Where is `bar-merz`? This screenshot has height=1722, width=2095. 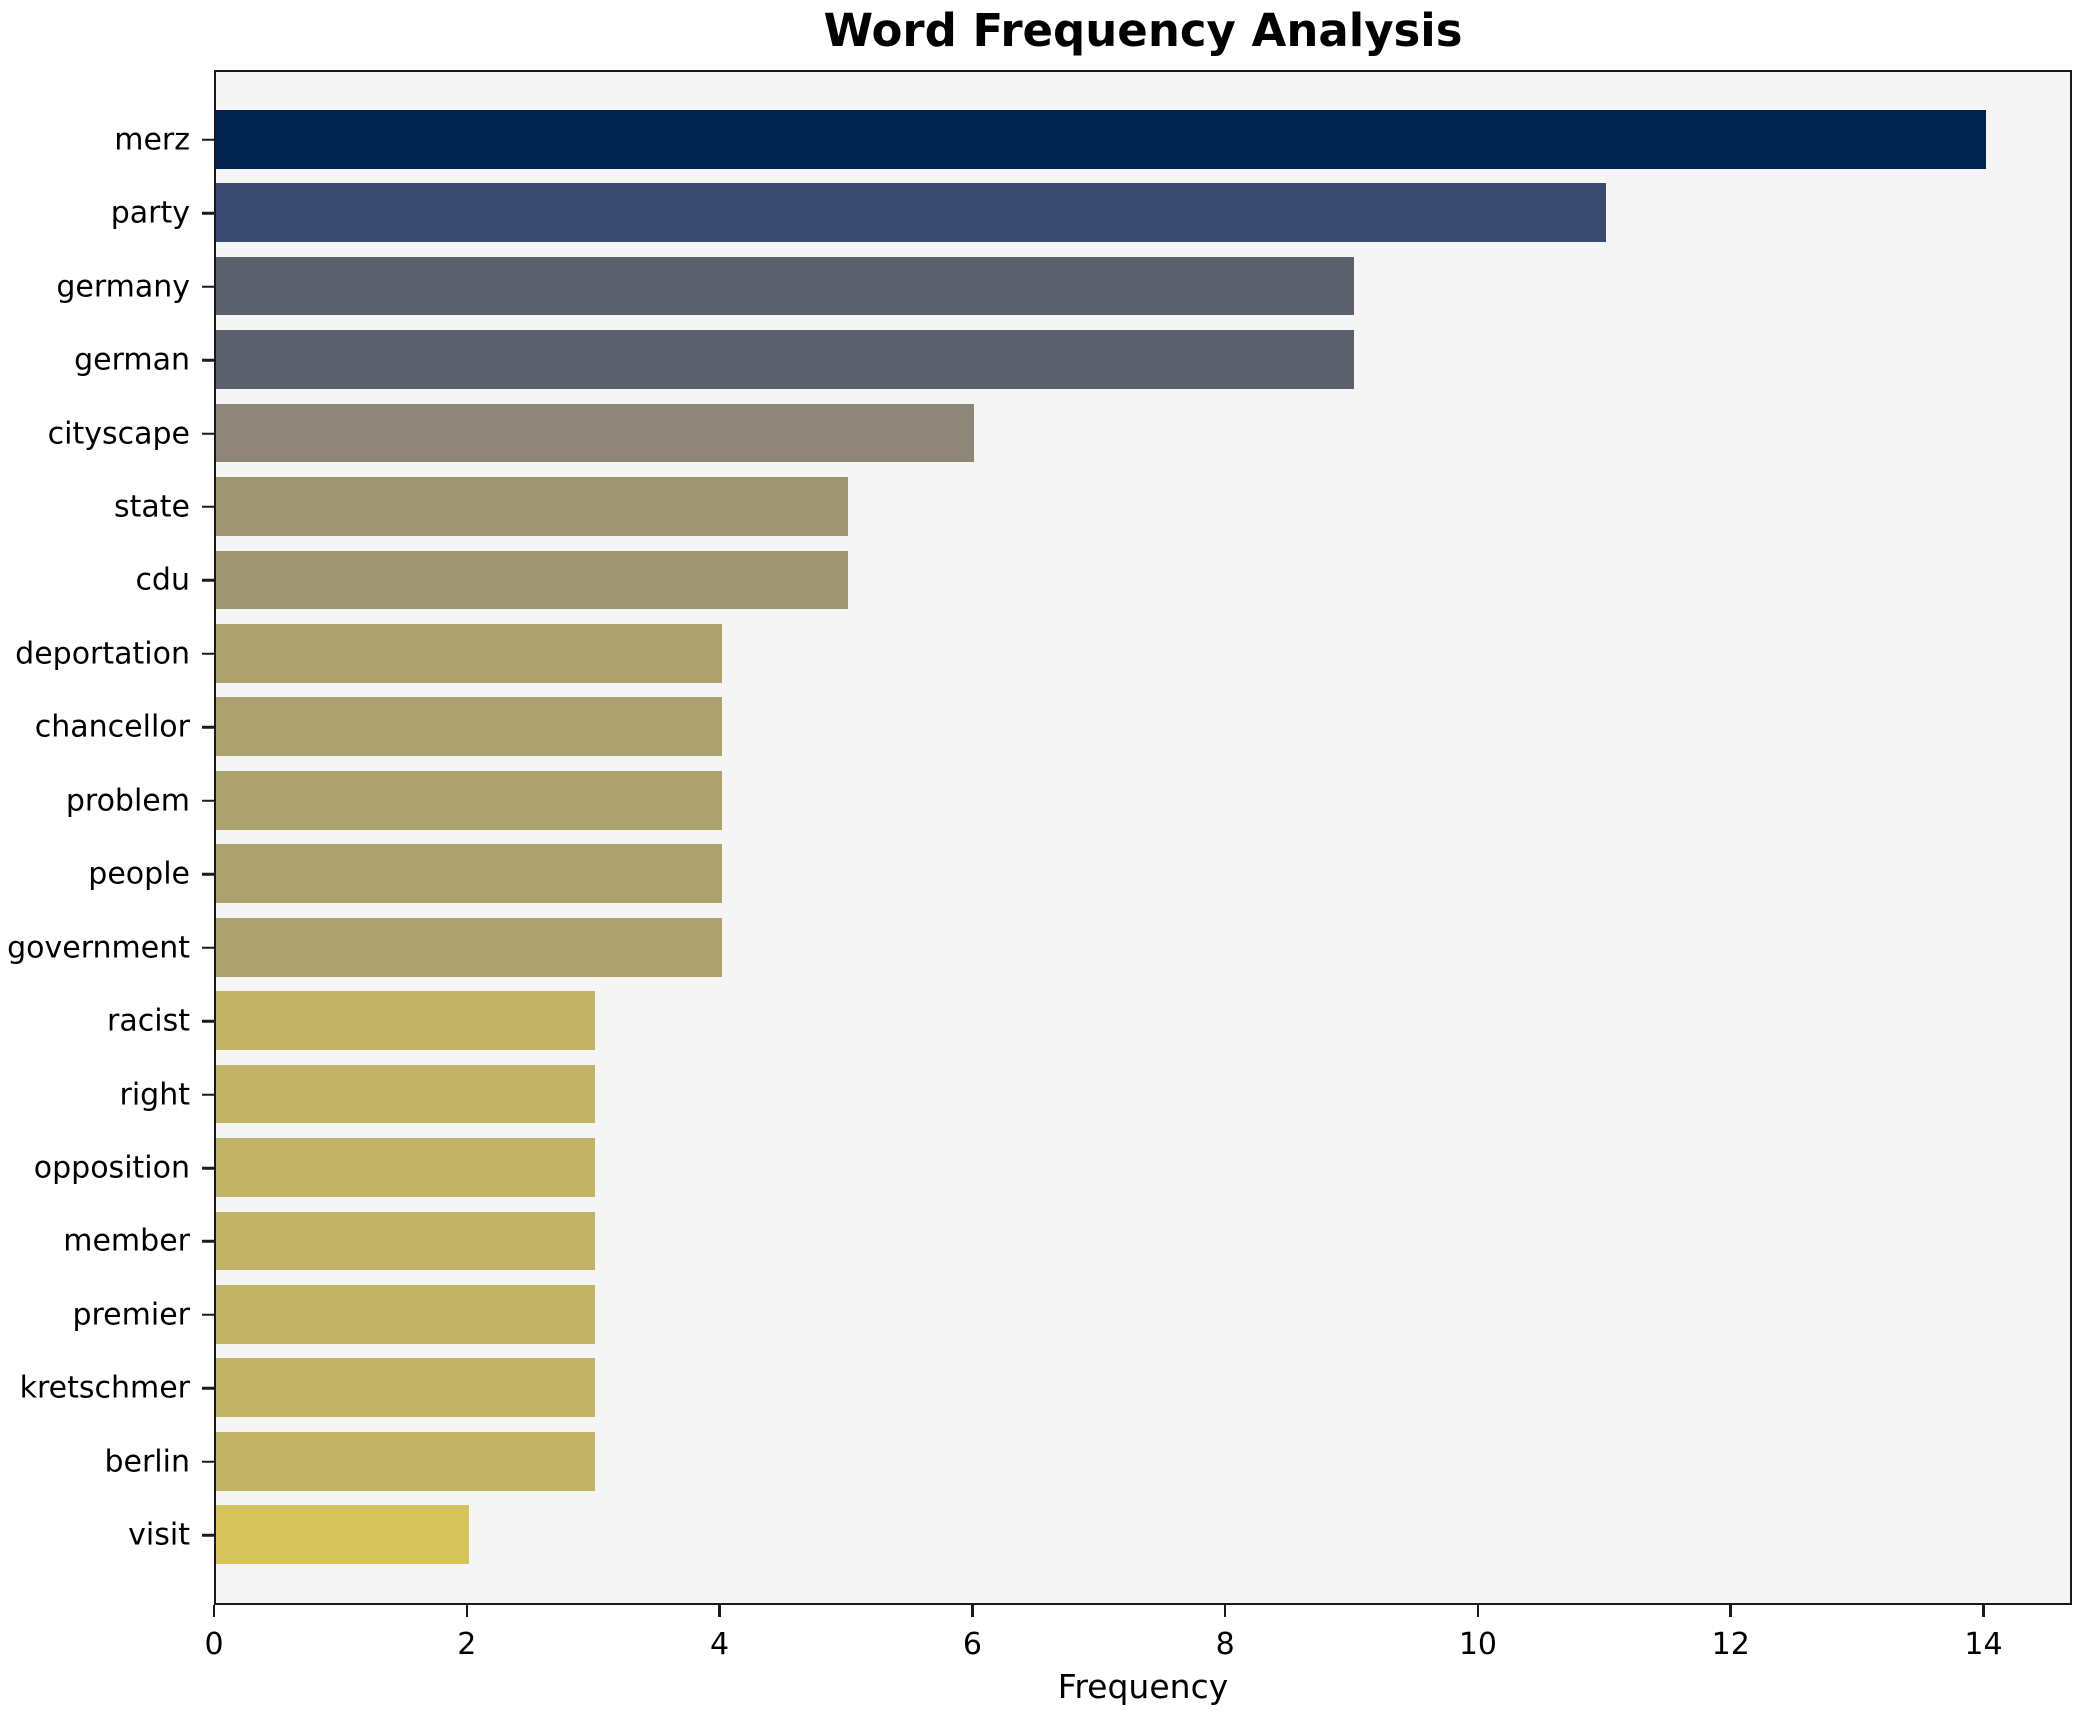 bar-merz is located at coordinates (1101, 139).